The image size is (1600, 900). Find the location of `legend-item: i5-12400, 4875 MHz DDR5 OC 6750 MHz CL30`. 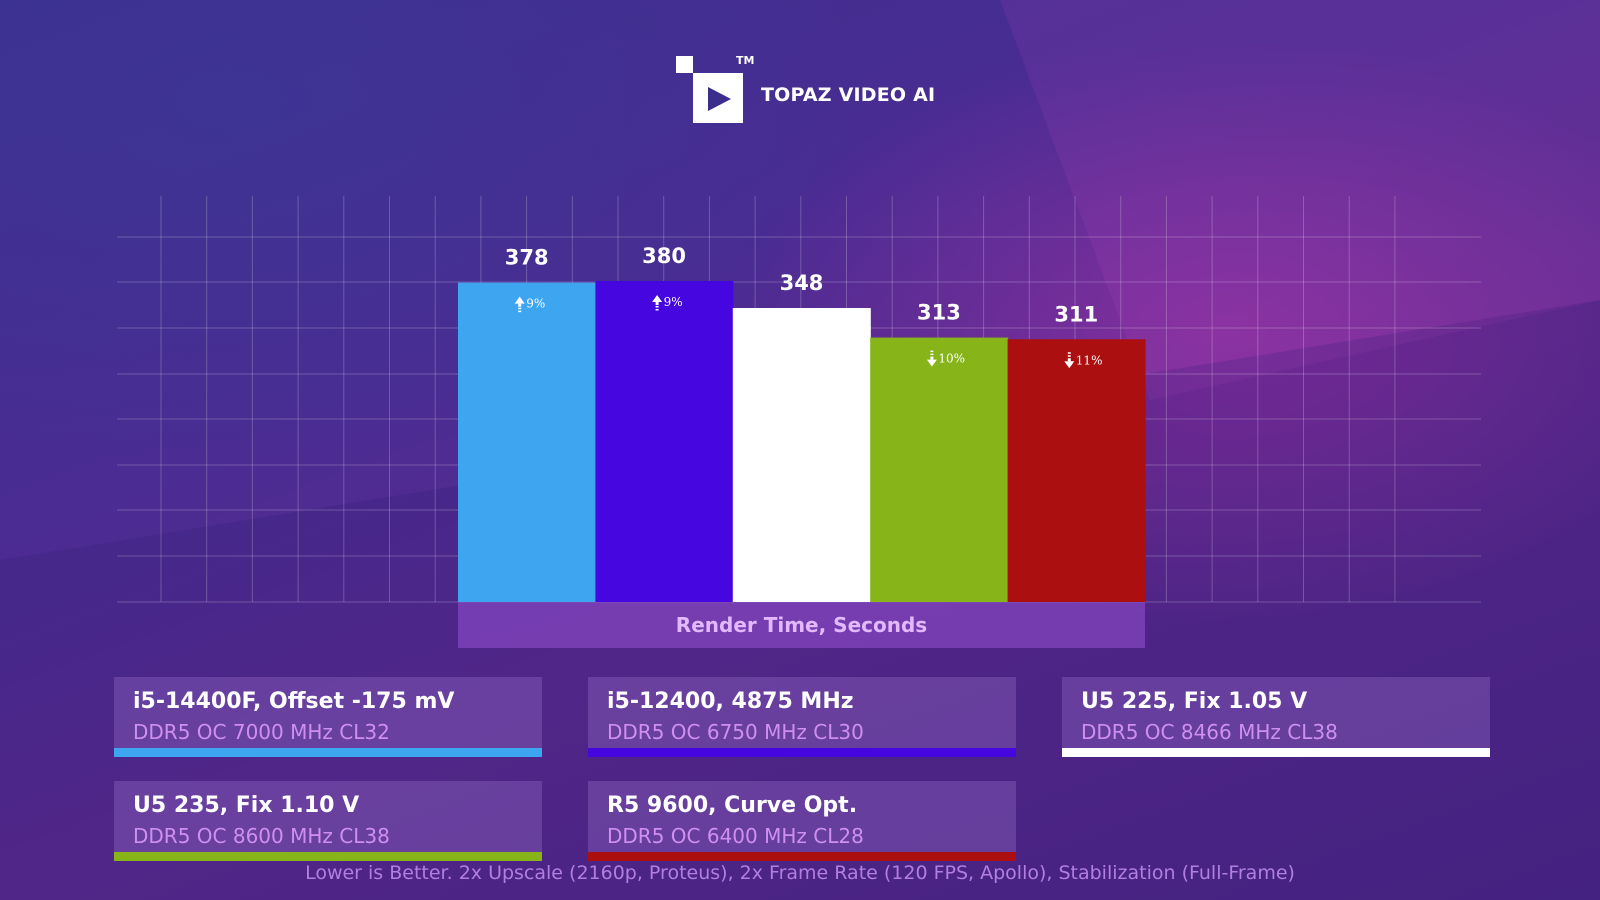

legend-item: i5-12400, 4875 MHz DDR5 OC 6750 MHz CL30 is located at coordinates (802, 717).